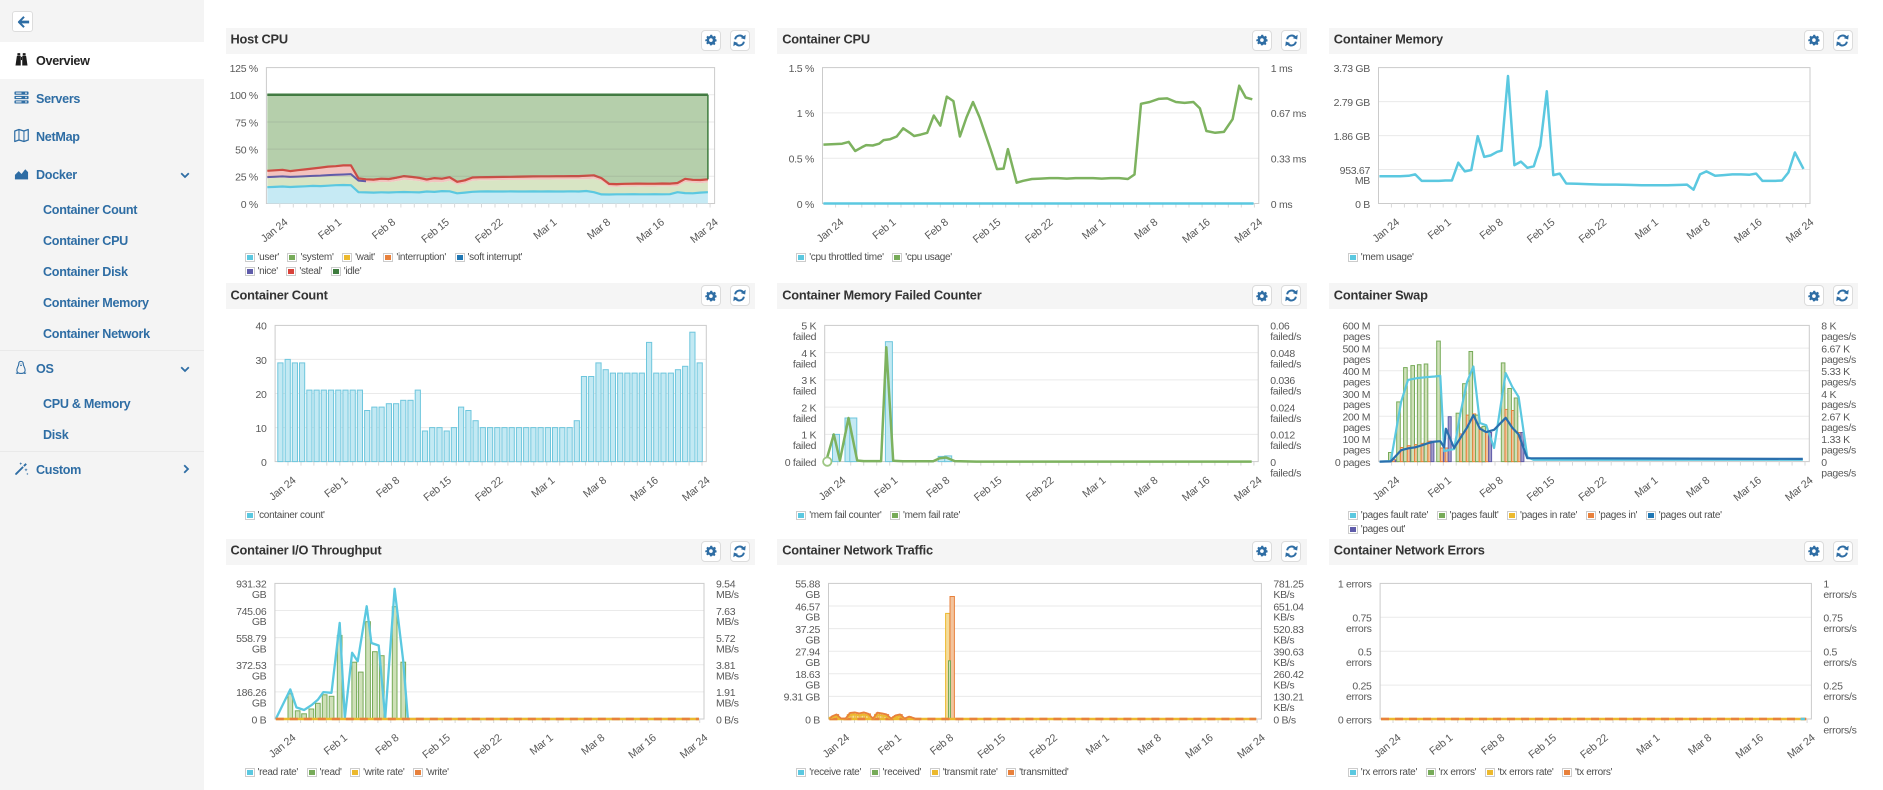  Describe the element at coordinates (1835, 440) in the screenshot. I see `svg-text: 1.33 K` at that location.